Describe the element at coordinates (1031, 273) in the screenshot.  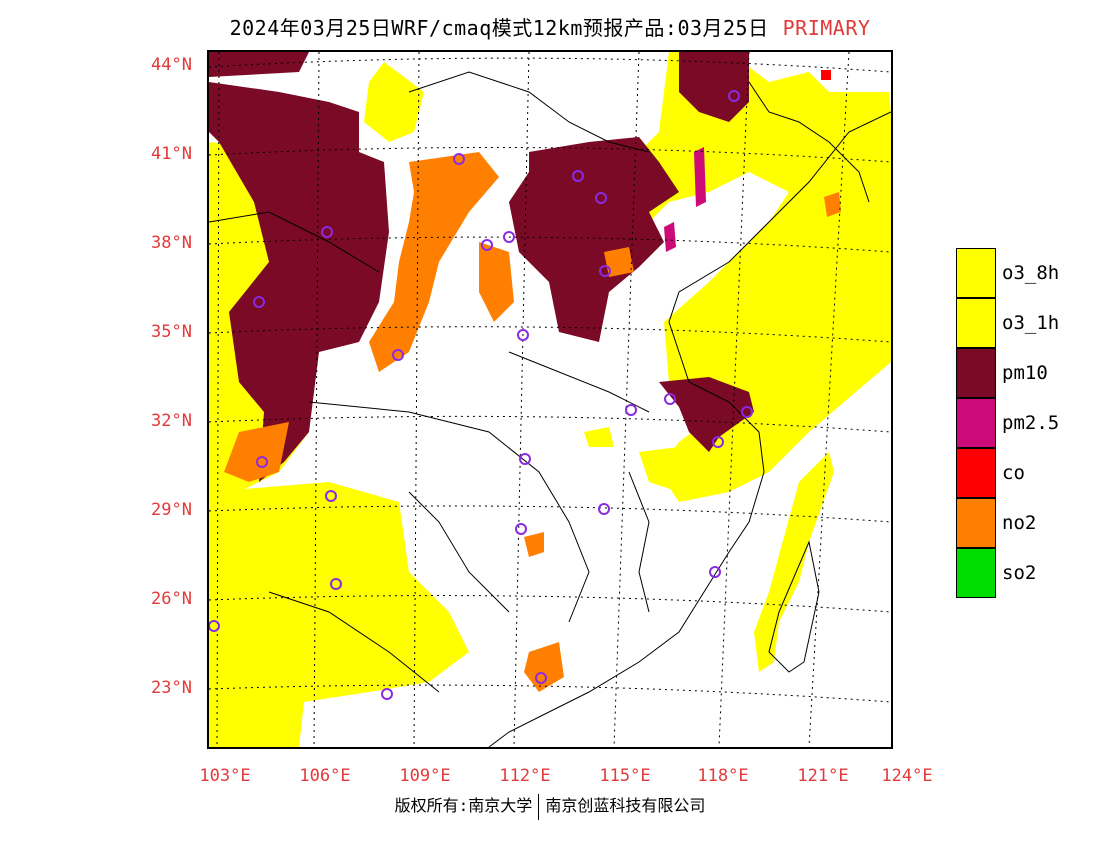
I see `legend-label: o3_8h` at that location.